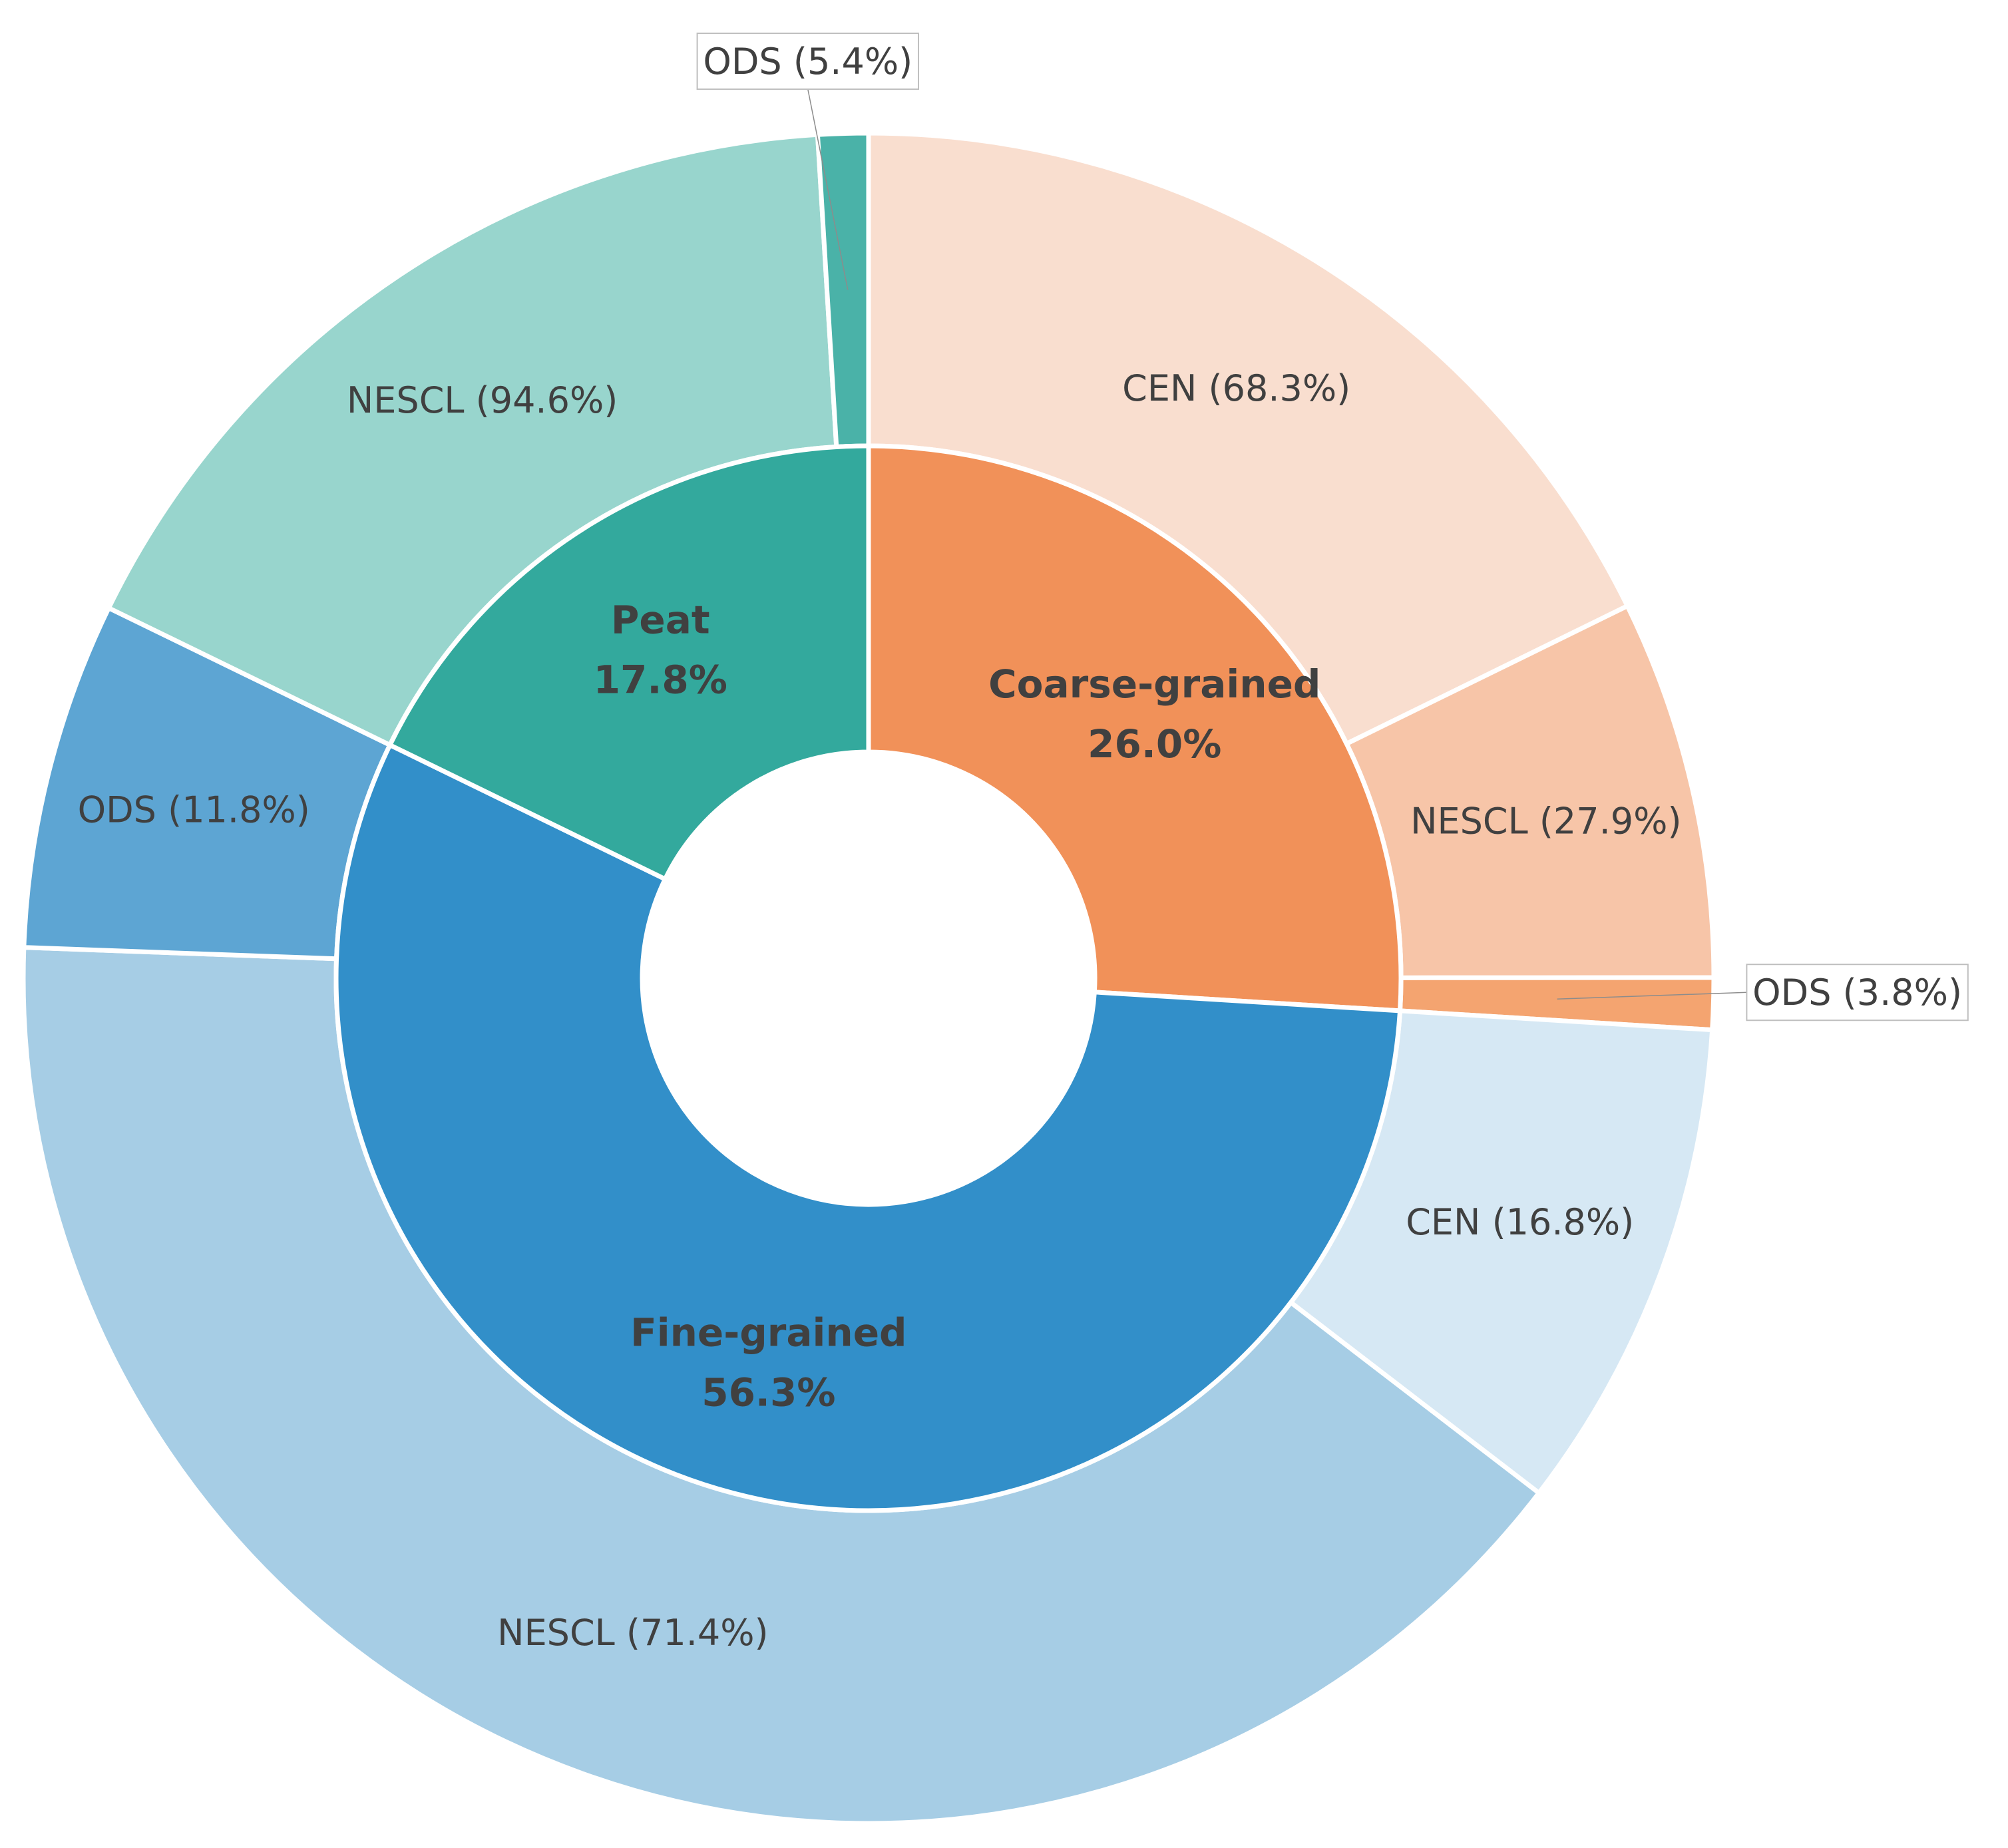 The width and height of the screenshot is (2008, 1848). What do you see at coordinates (661, 680) in the screenshot?
I see `inner-value-peat: 17.8%` at bounding box center [661, 680].